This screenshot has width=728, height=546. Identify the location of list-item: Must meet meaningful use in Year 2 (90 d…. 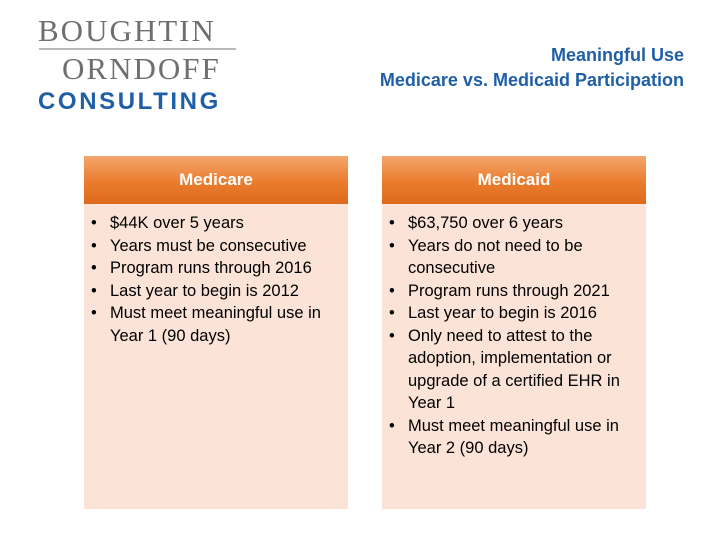
(513, 437).